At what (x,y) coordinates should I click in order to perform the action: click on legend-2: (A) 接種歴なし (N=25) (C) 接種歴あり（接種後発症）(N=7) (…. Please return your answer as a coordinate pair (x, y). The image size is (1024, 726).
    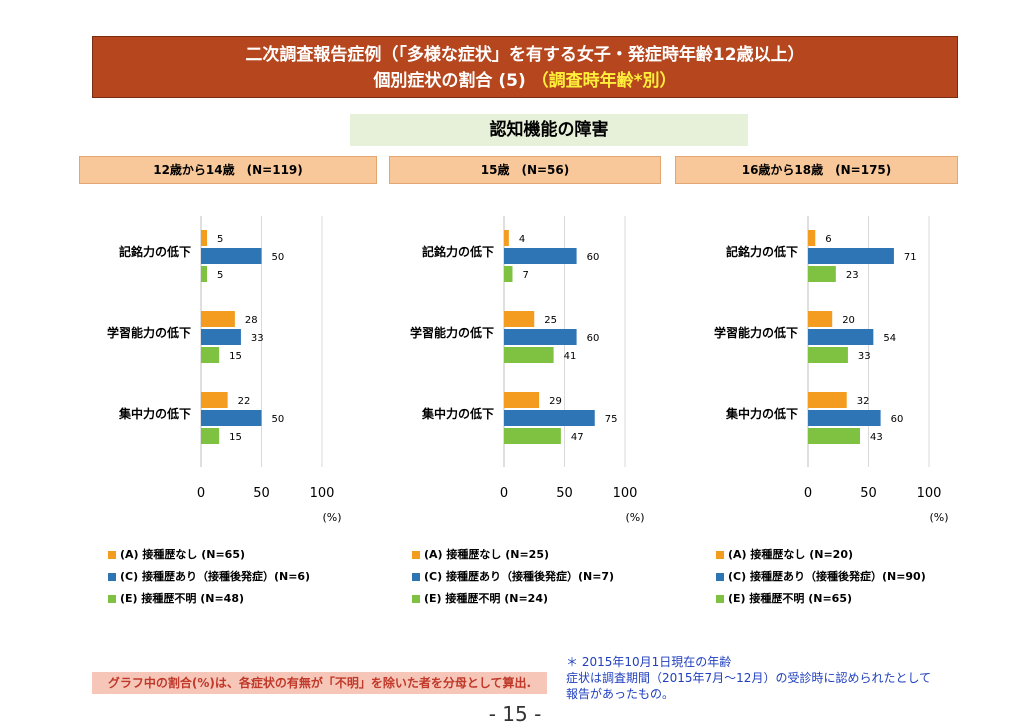
    Looking at the image, I should click on (513, 577).